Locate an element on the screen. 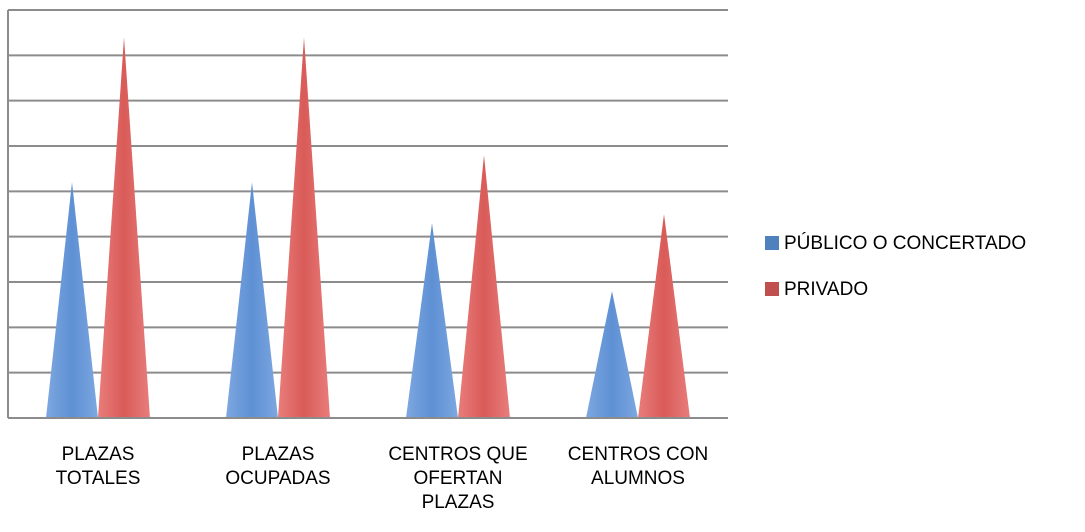 The image size is (1085, 532). category-label: PLAZAS OCUPADAS is located at coordinates (277, 466).